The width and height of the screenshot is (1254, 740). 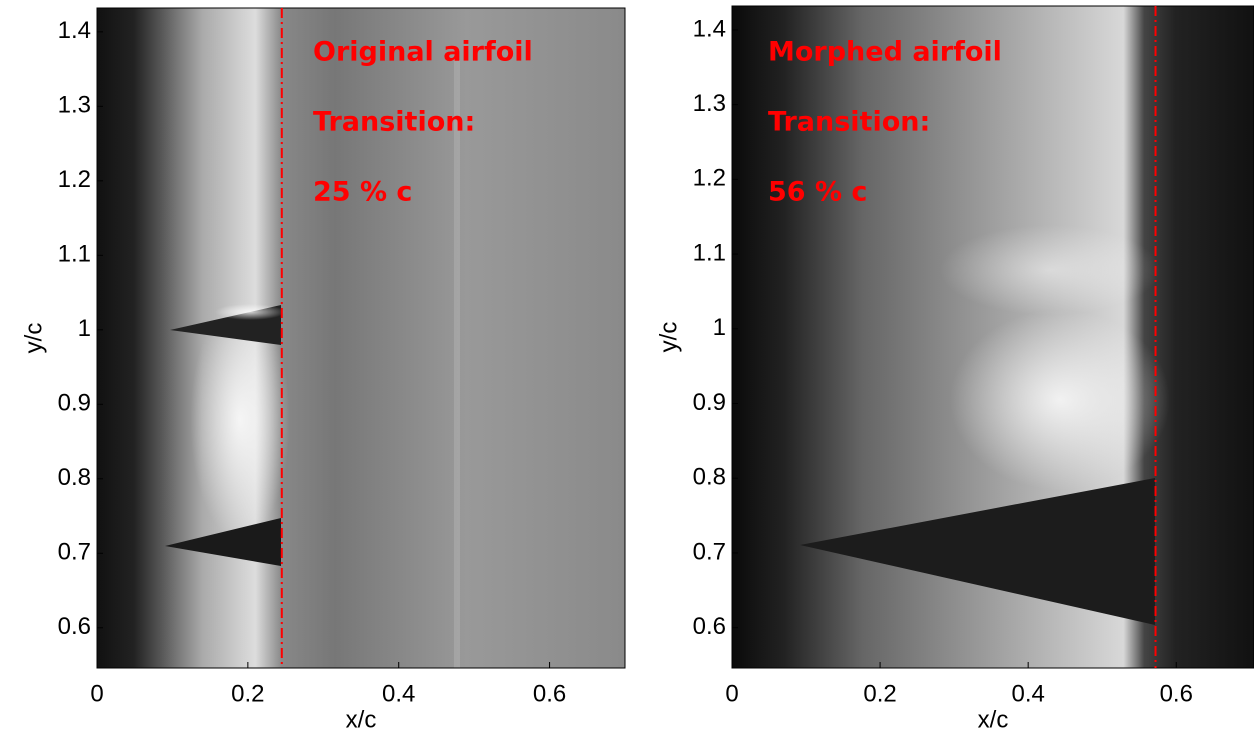 I want to click on annotation: Original airfoil, so click(x=423, y=52).